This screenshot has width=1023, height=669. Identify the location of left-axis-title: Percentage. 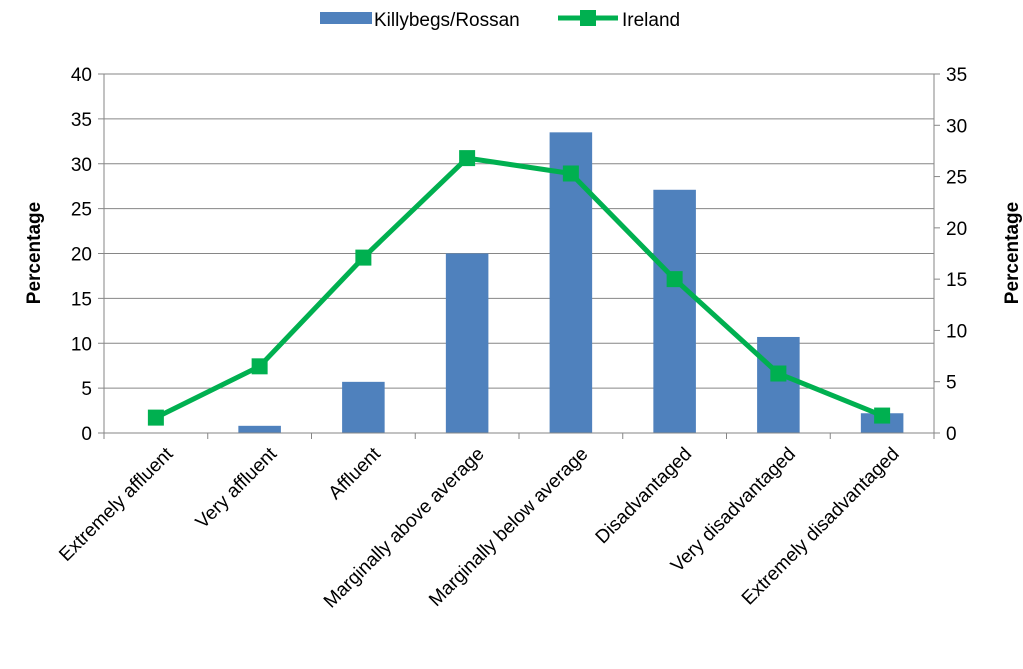
(34, 253).